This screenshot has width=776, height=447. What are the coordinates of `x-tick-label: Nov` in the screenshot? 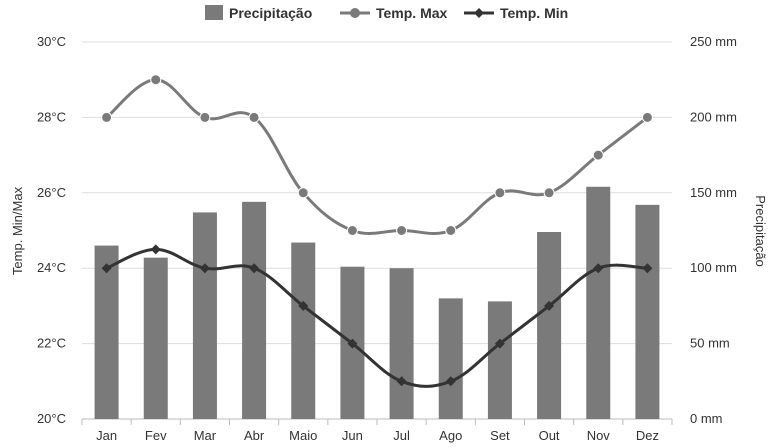 It's located at (599, 435).